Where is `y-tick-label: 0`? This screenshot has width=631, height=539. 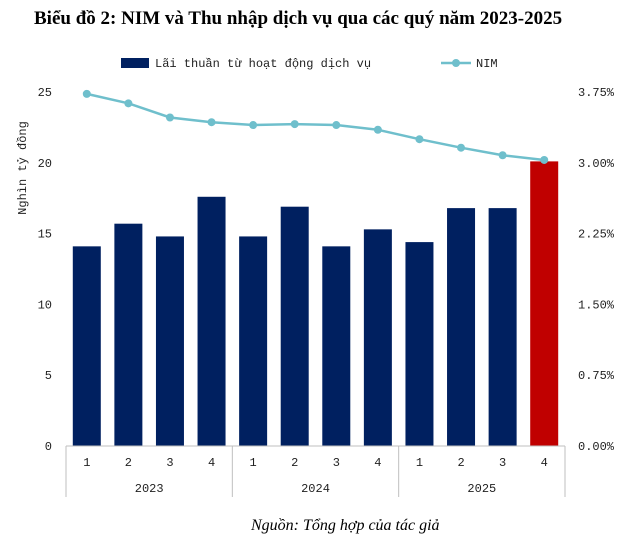 y-tick-label: 0 is located at coordinates (48, 447).